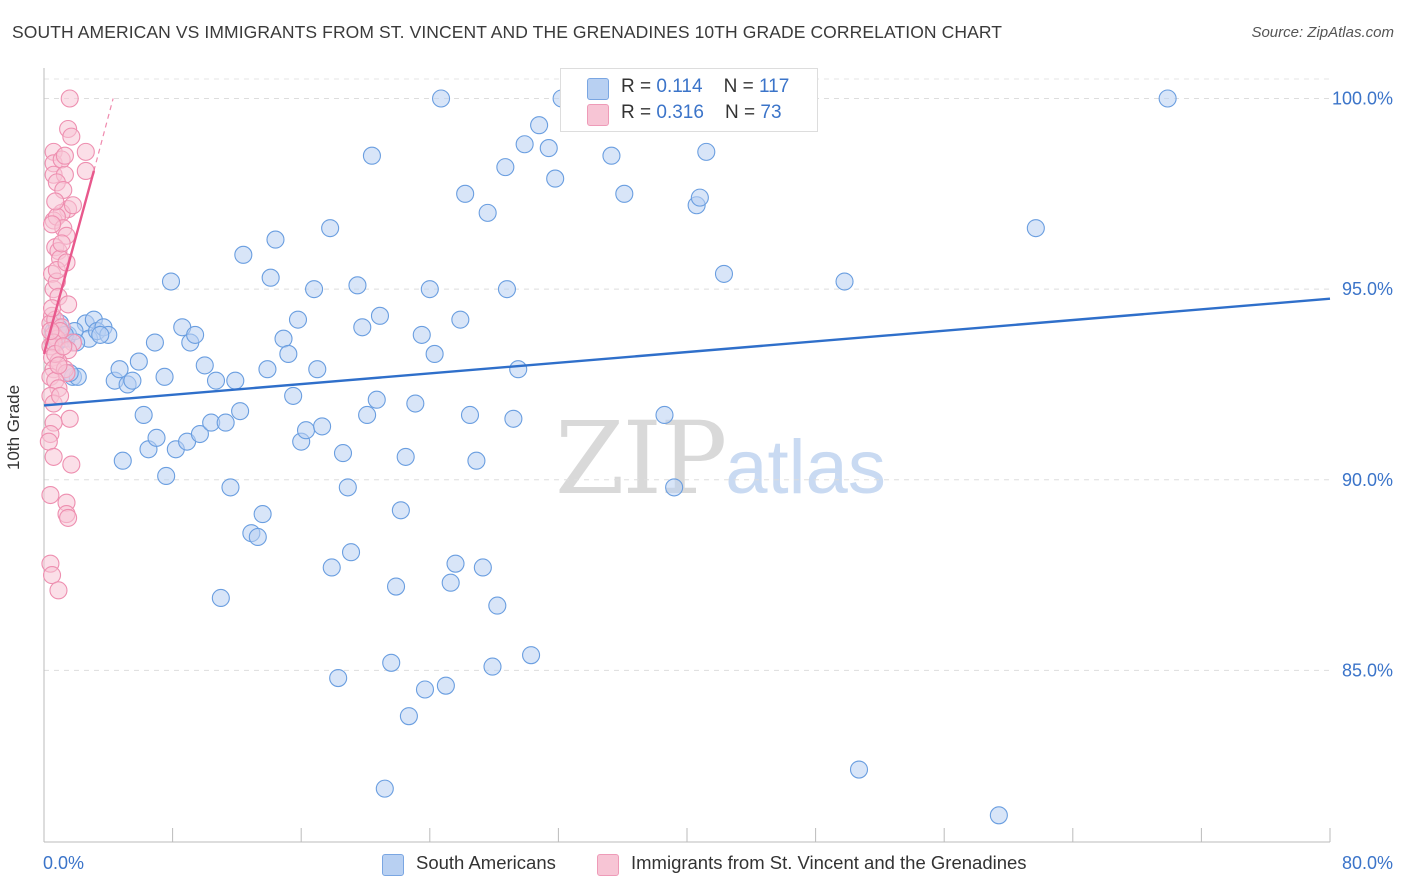 This screenshot has height=892, width=1406. I want to click on y-tick-label: 100.0%, so click(1362, 99).